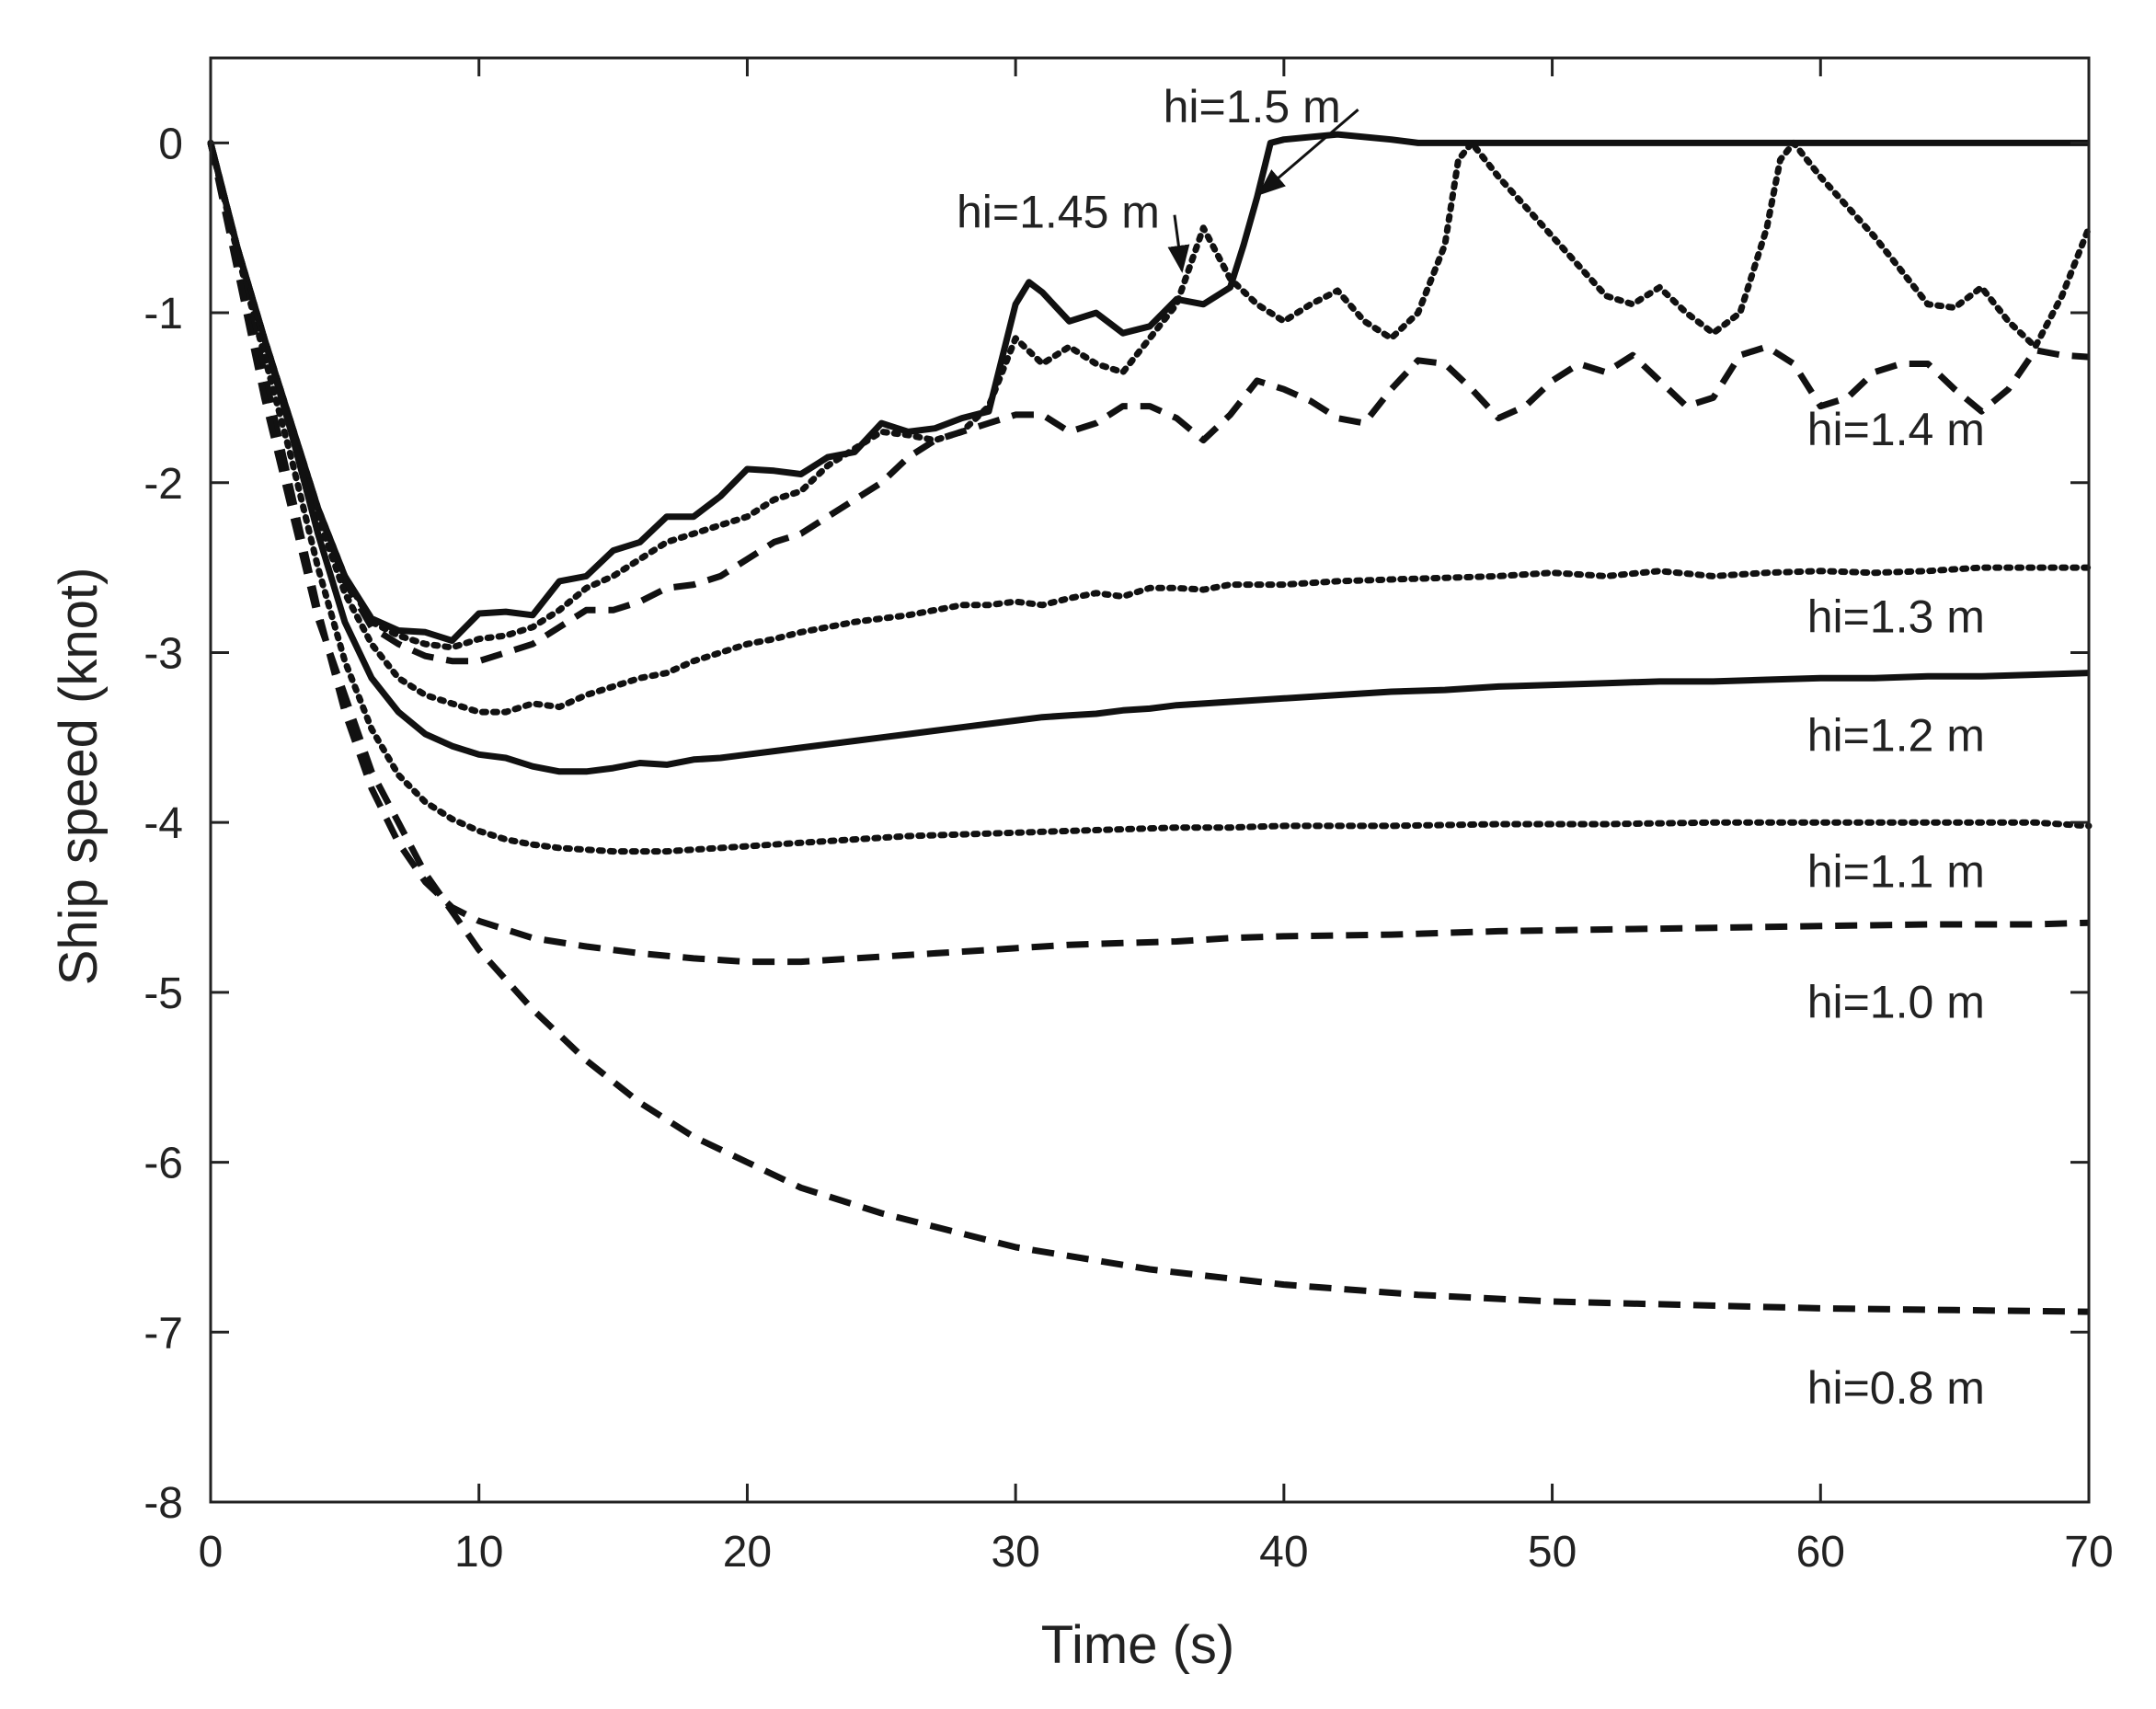  Describe the element at coordinates (79, 777) in the screenshot. I see `y-axis-title: Ship speed (knot)` at that location.